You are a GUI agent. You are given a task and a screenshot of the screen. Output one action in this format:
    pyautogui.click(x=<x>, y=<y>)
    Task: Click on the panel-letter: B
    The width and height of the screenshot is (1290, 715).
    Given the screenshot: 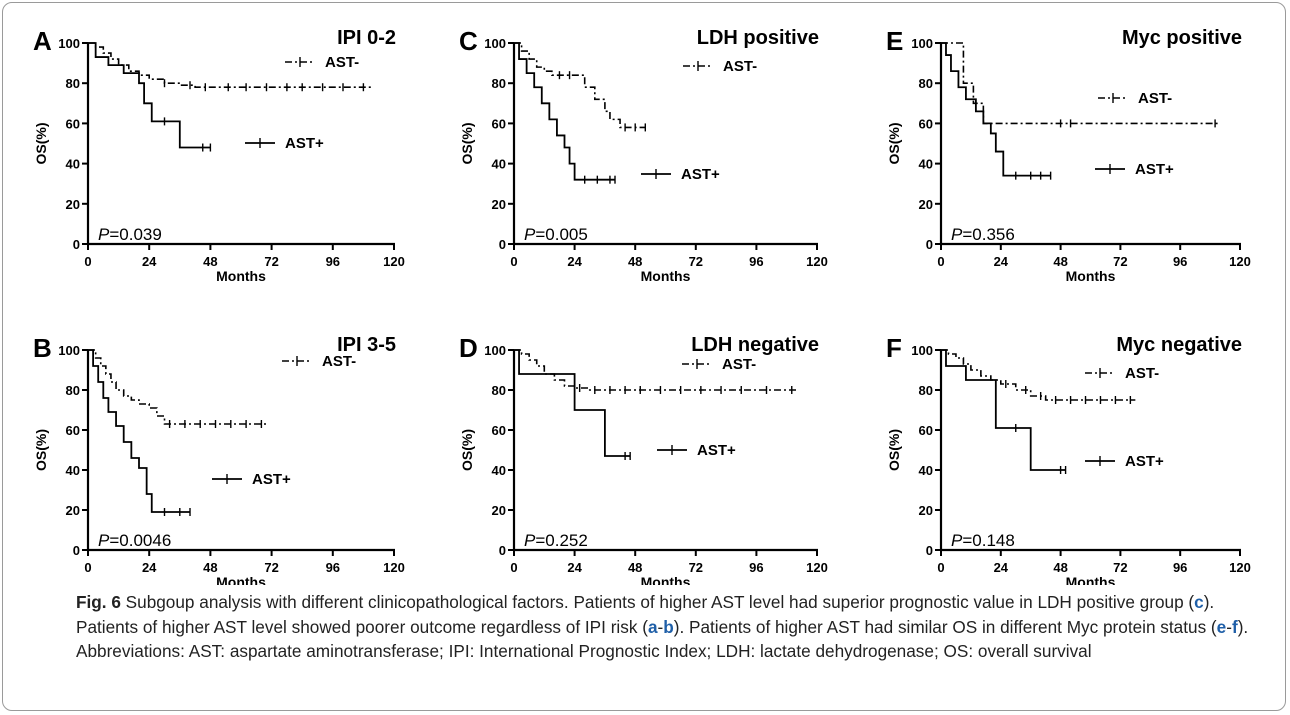 What is the action you would take?
    pyautogui.click(x=42, y=348)
    